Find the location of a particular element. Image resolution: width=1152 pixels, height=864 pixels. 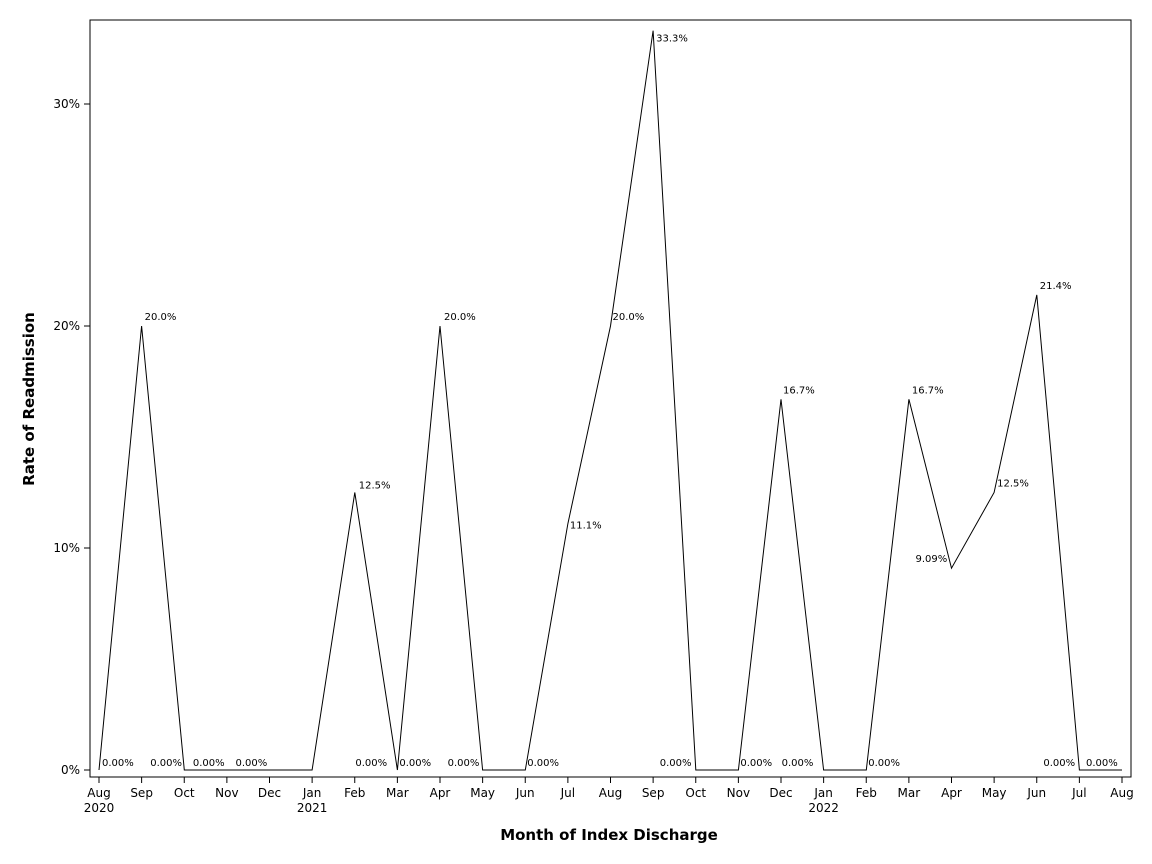

x-year-label: 2020 is located at coordinates (99, 808).